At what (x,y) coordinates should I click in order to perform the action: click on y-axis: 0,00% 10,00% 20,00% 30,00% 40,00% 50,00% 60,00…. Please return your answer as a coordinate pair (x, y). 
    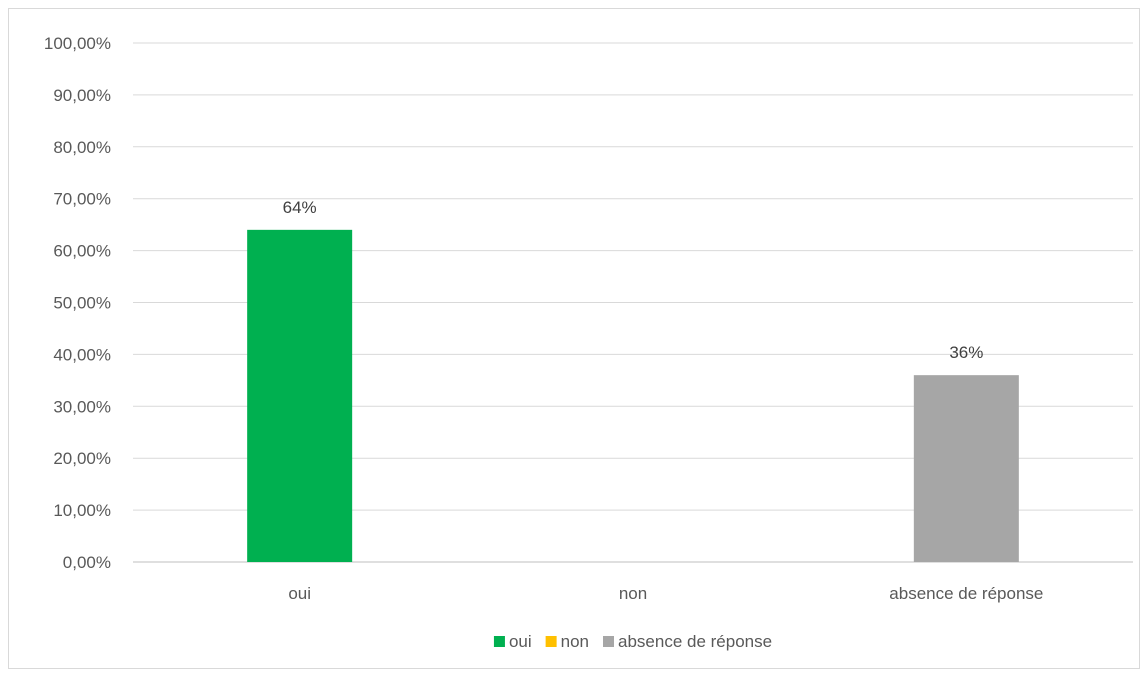
    Looking at the image, I should click on (77, 303).